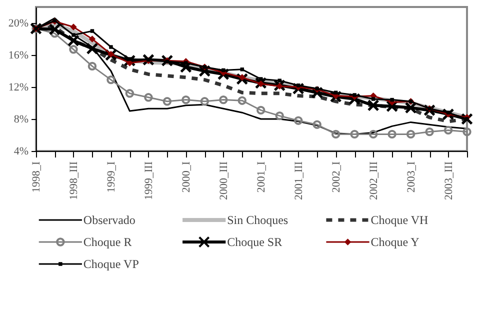 The image size is (488, 330). I want to click on y-tick-label: 8%, so click(21, 120).